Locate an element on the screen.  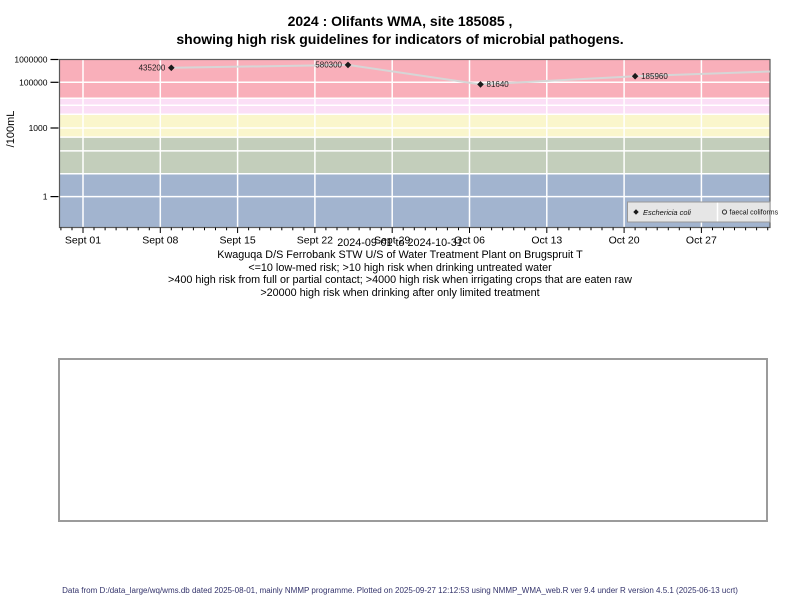
chart-legend: Eschericia coli faecal coliforms is located at coordinates (703, 212).